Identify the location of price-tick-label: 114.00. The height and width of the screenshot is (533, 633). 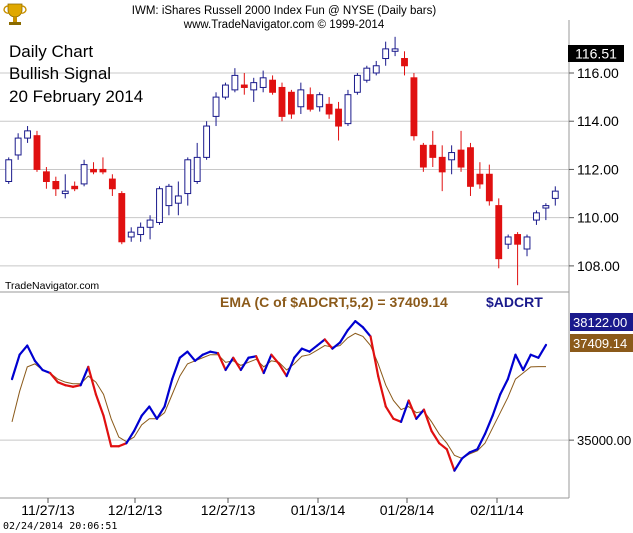
(598, 121).